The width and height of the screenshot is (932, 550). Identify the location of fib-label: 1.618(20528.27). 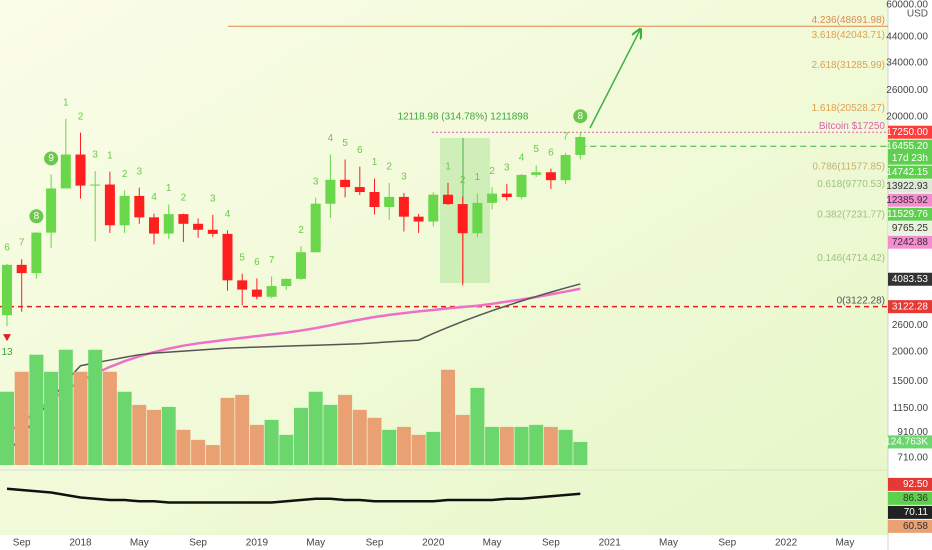
(848, 108).